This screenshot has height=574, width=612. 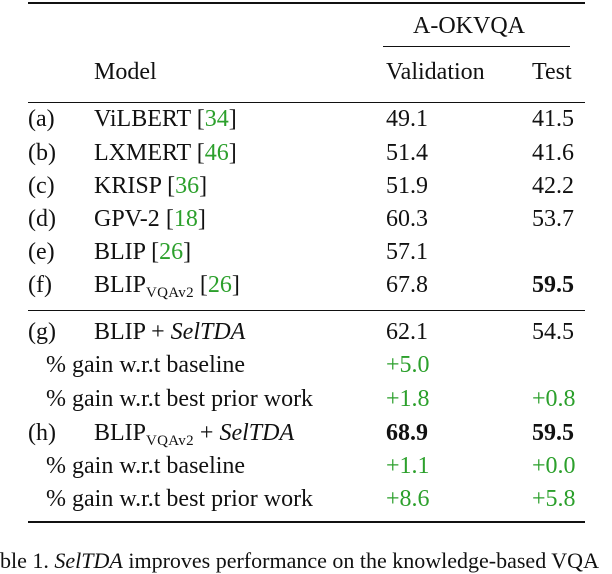 What do you see at coordinates (552, 72) in the screenshot?
I see `column-header-test: Test` at bounding box center [552, 72].